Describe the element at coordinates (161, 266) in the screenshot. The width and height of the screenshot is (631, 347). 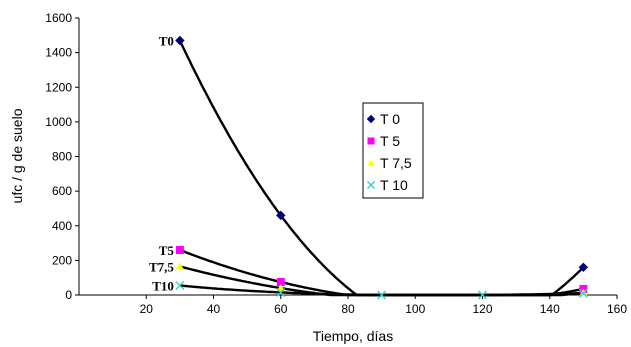
I see `annotation-label: T7,5` at that location.